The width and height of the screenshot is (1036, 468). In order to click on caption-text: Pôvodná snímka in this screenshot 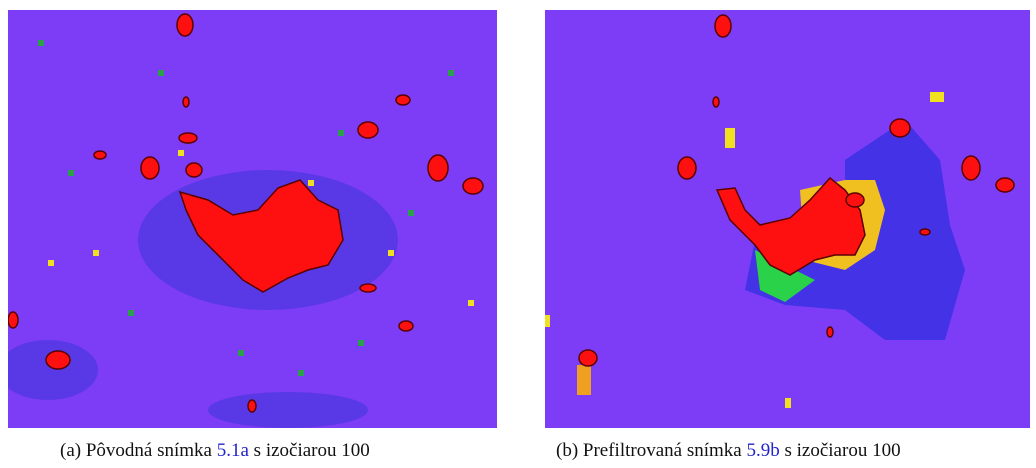, I will do `click(148, 450)`.